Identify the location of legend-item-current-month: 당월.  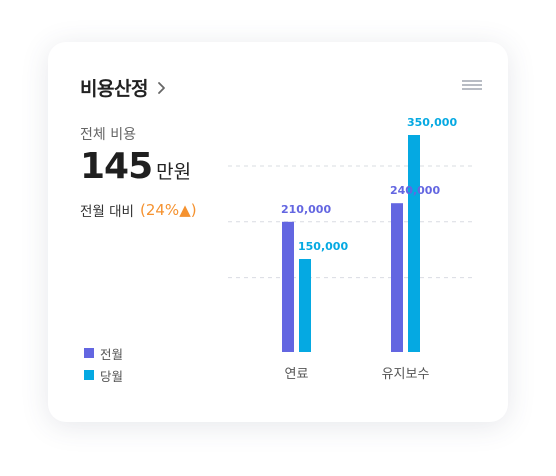
(103, 375).